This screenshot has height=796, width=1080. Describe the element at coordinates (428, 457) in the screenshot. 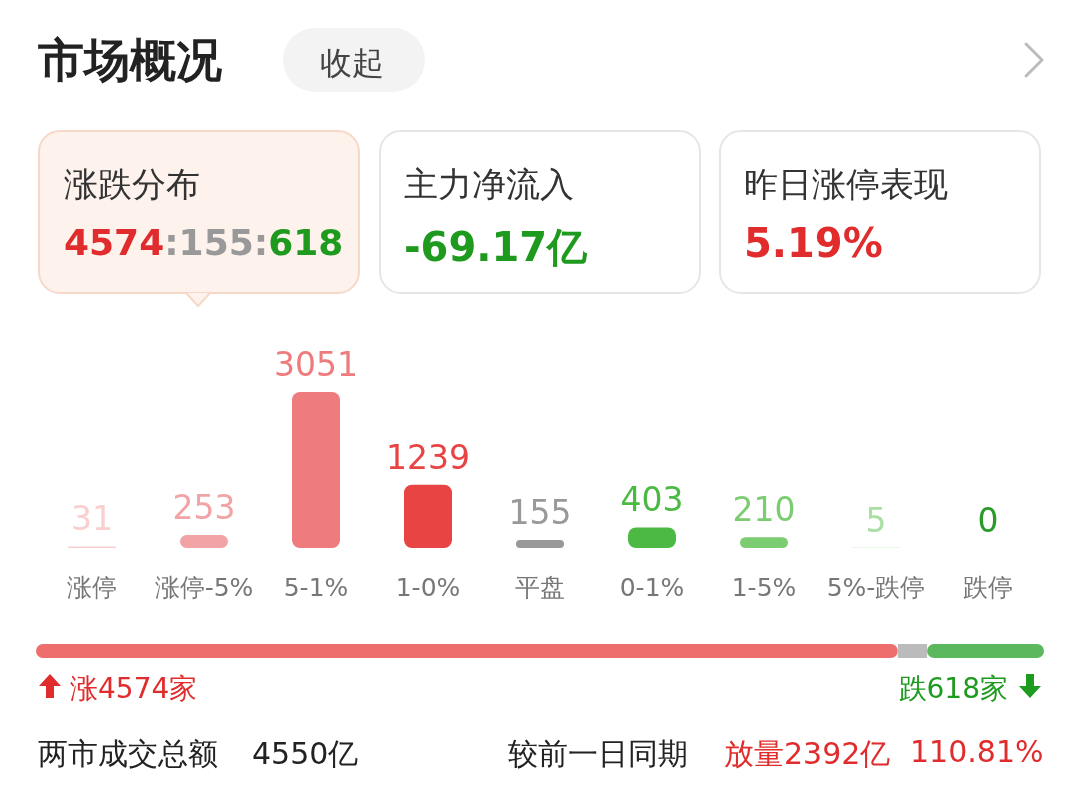

I see `data-label: 1239` at that location.